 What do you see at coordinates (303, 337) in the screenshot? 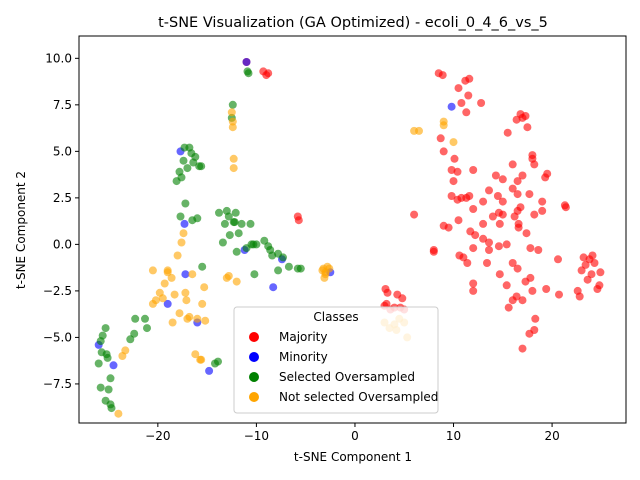
I see `legend-label-0: Majority` at bounding box center [303, 337].